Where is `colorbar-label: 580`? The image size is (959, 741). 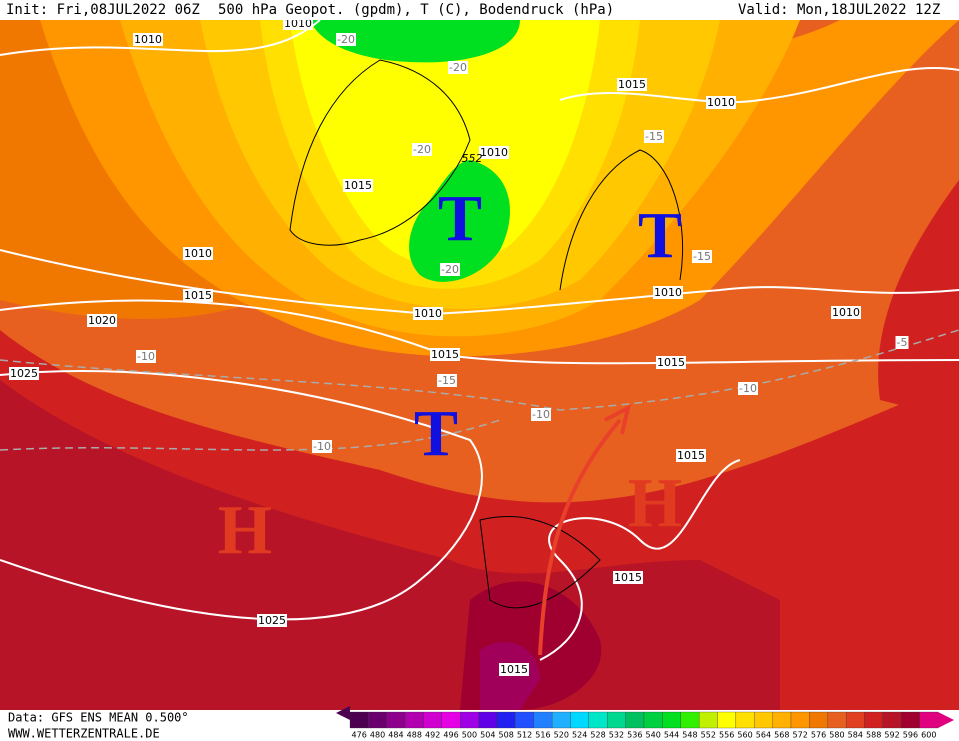 colorbar-label: 580 is located at coordinates (836, 735).